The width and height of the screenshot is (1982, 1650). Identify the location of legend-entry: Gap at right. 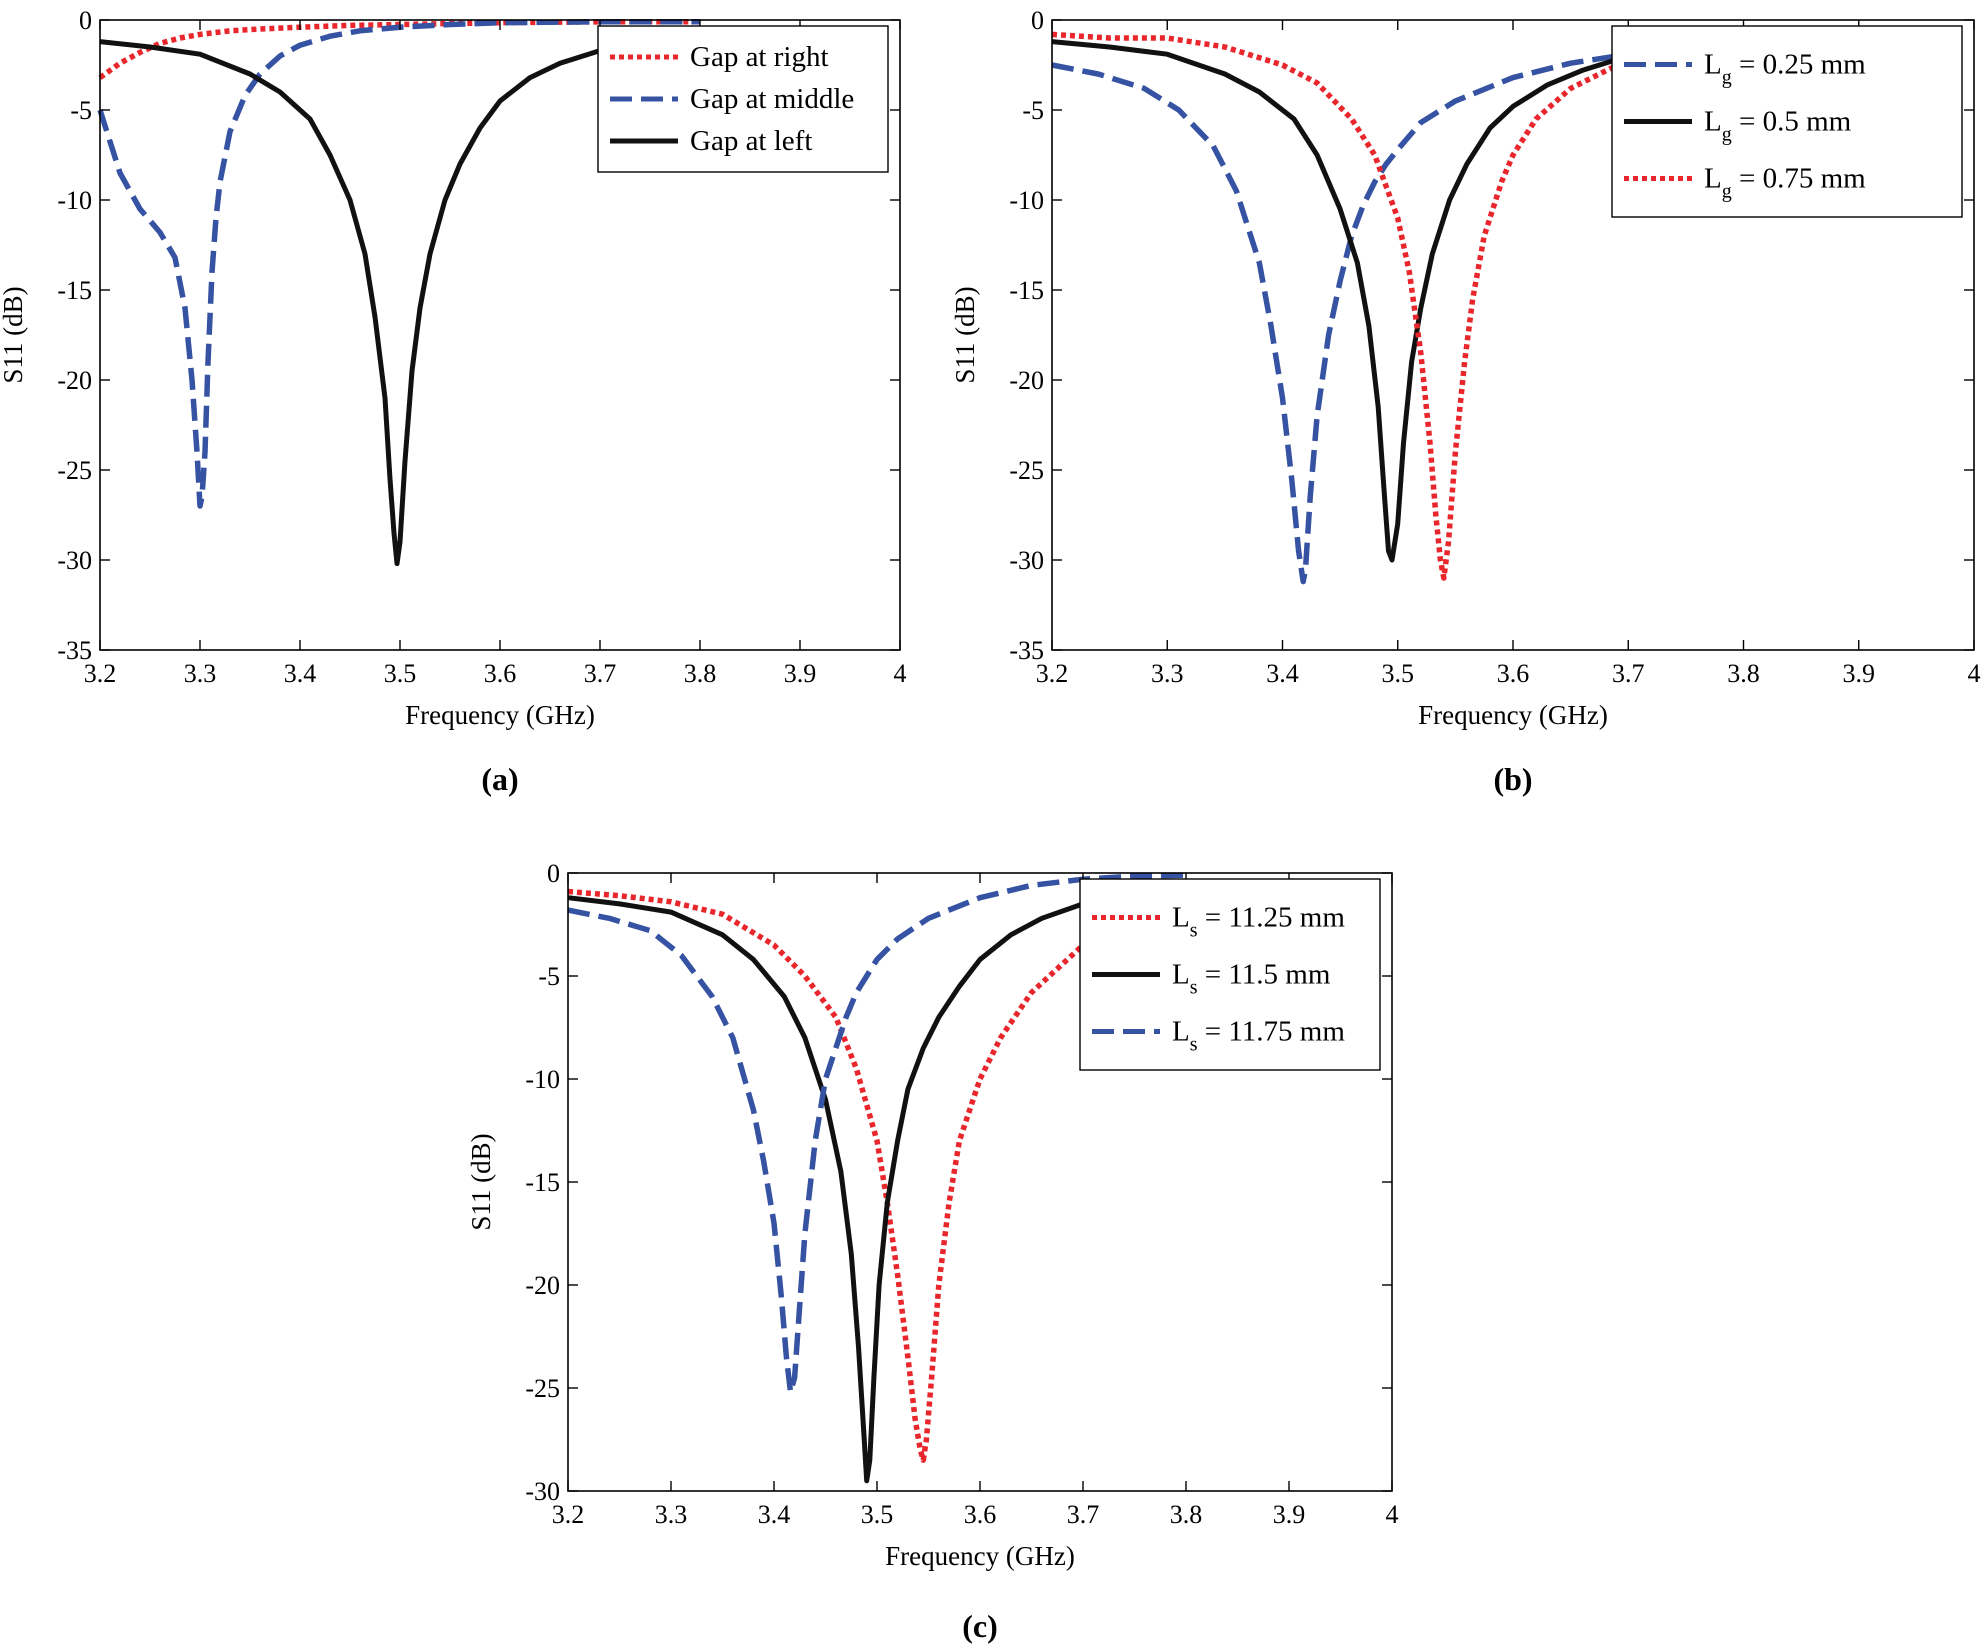
(759, 57).